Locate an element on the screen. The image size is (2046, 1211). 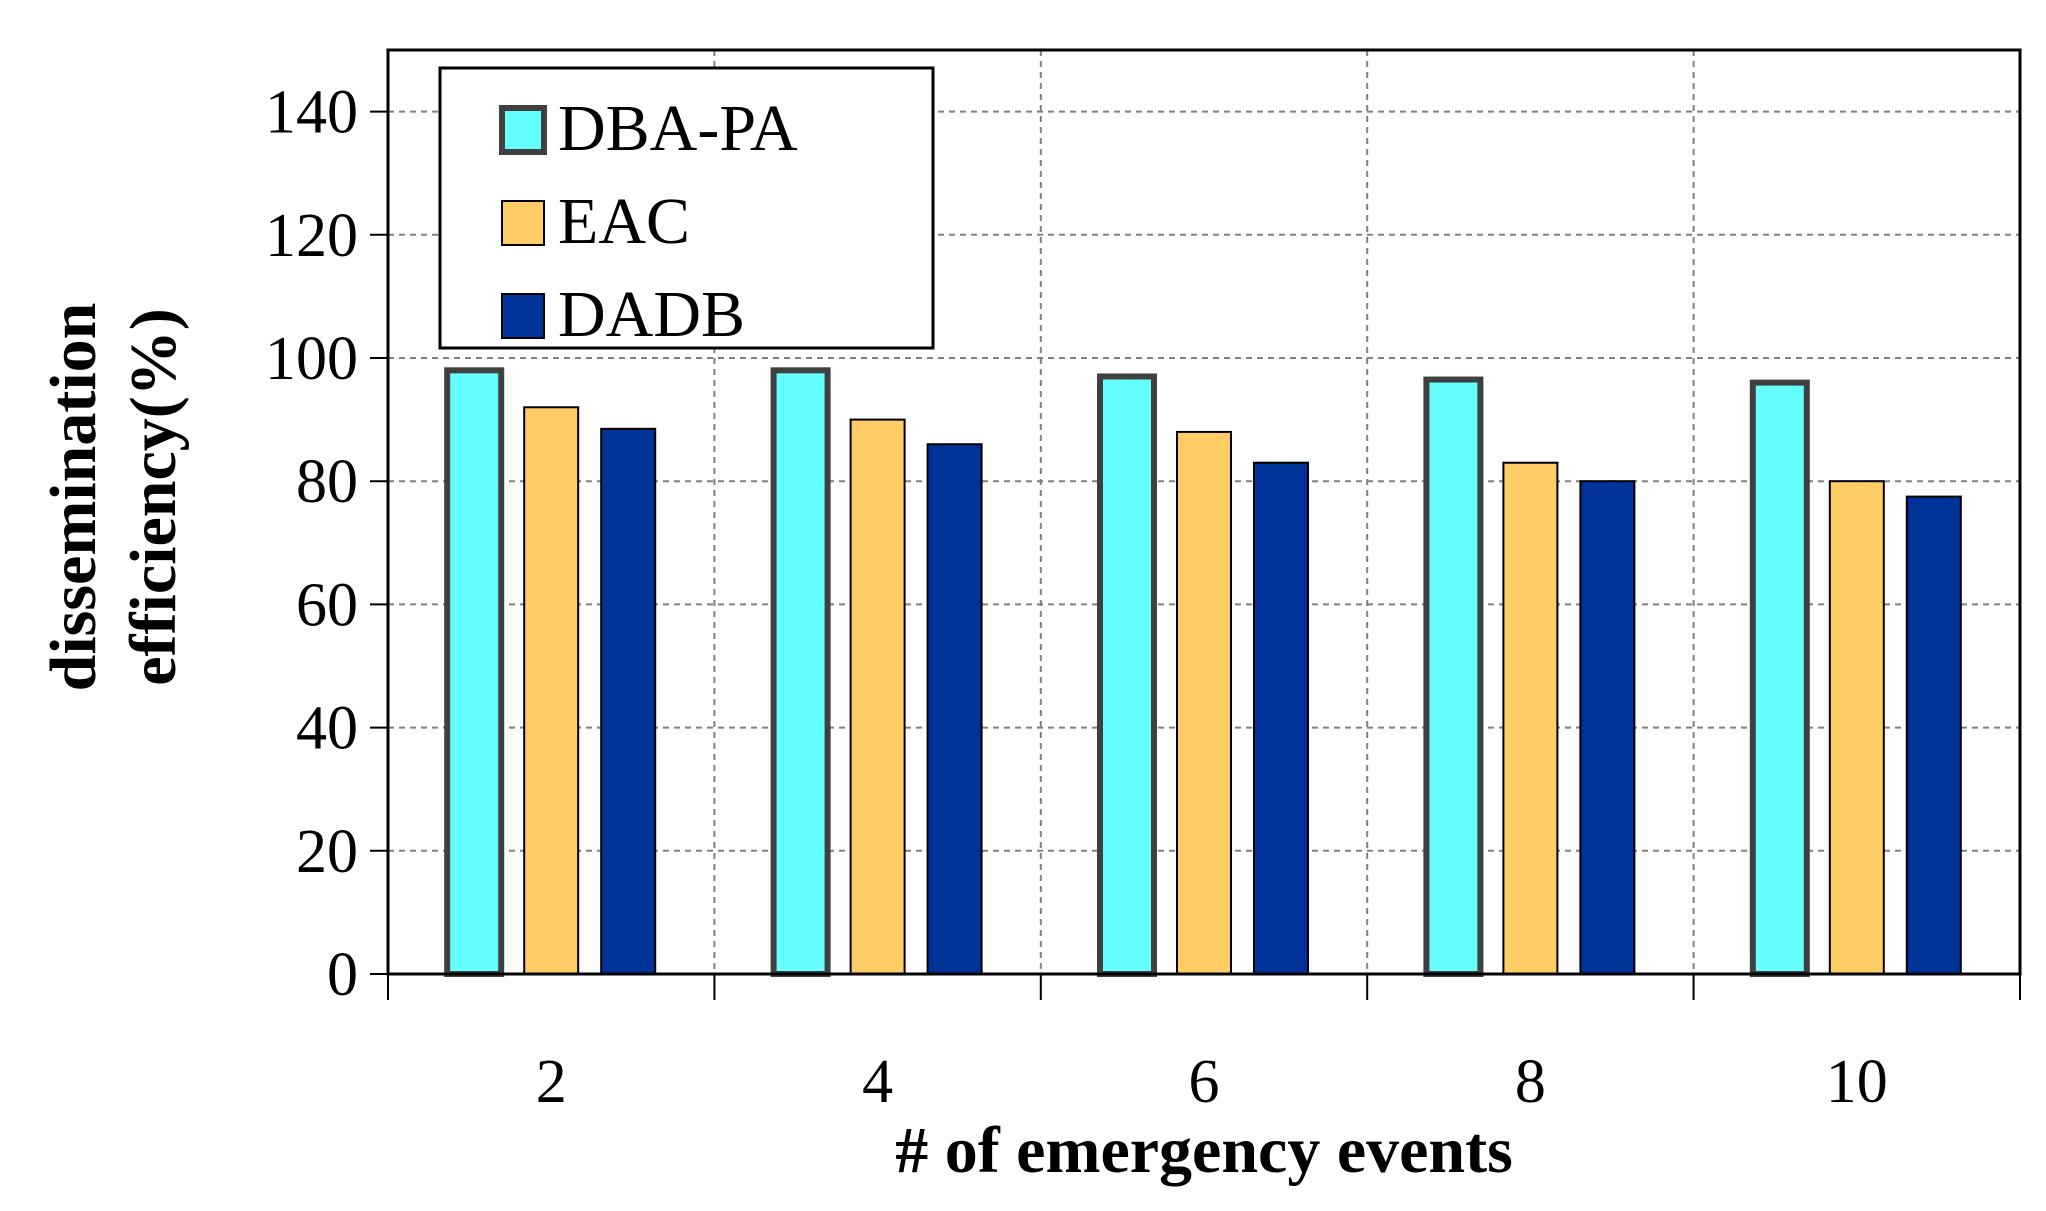
legend-label-dadb: DADB is located at coordinates (651, 314).